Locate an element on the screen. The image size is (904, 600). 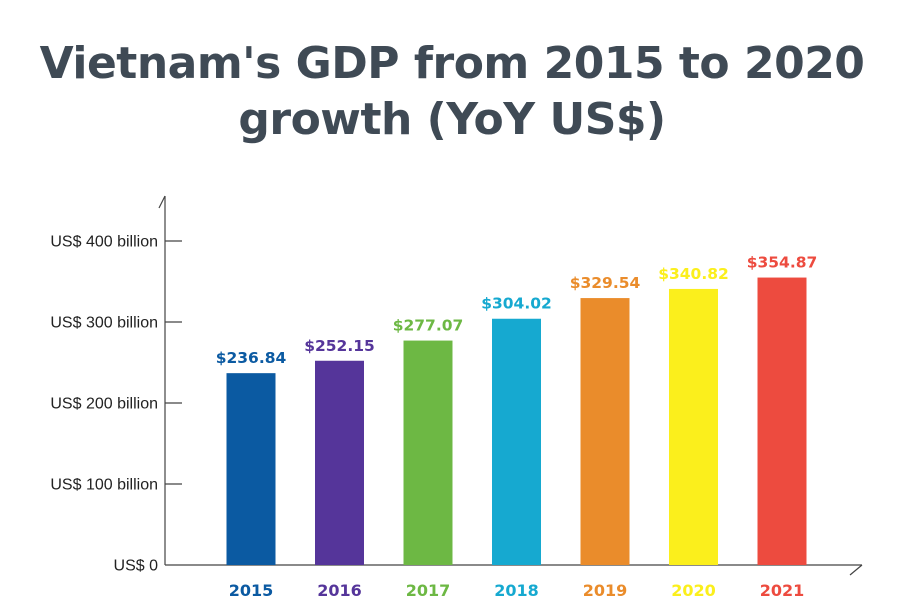
x-tick-label-2021: 2021 is located at coordinates (782, 590).